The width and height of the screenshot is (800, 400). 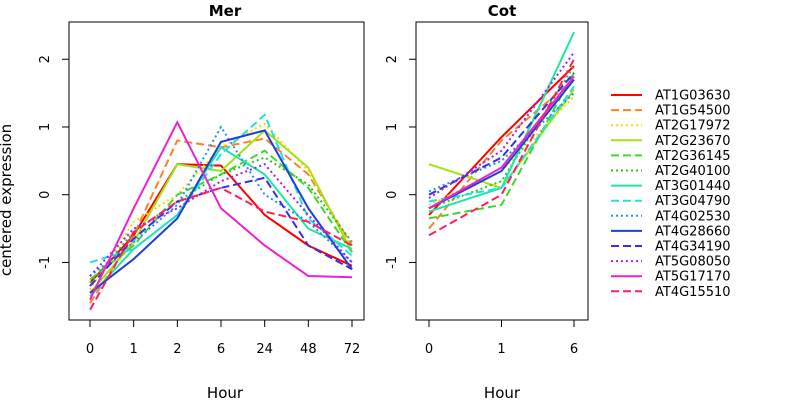 I want to click on y-tick-label-cot: -1, so click(x=392, y=262).